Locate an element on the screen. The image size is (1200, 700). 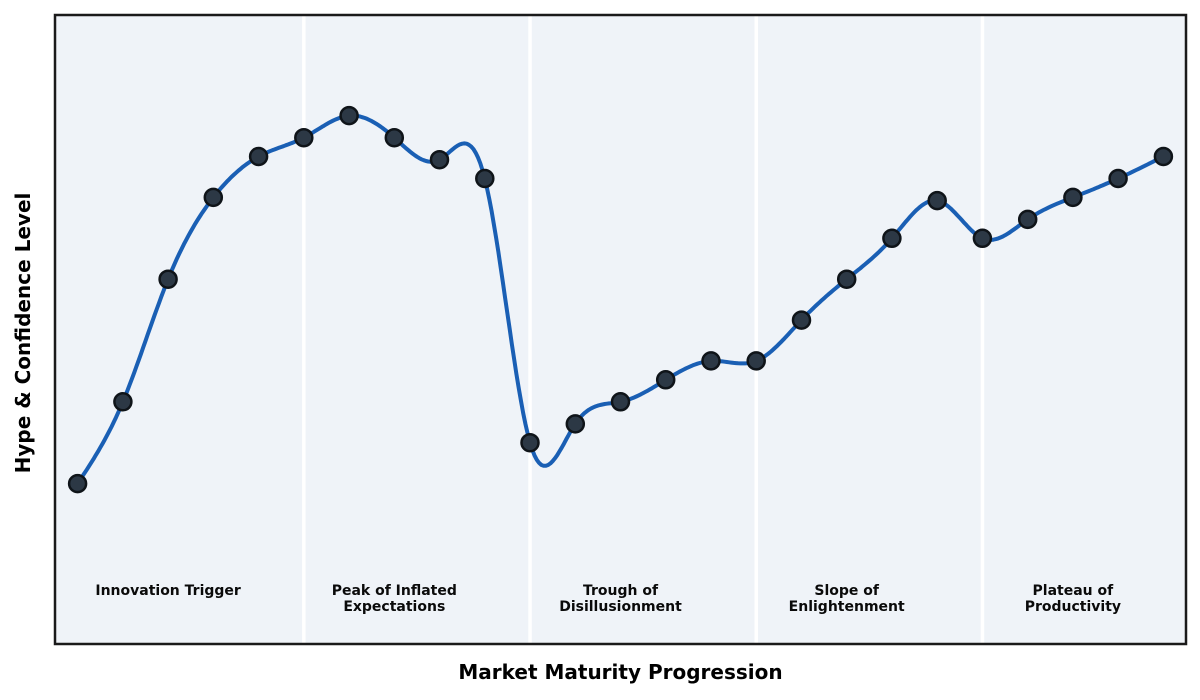
phase-label-peak-of-inflated-expectations: Peak of Inflated Expectations is located at coordinates (394, 599).